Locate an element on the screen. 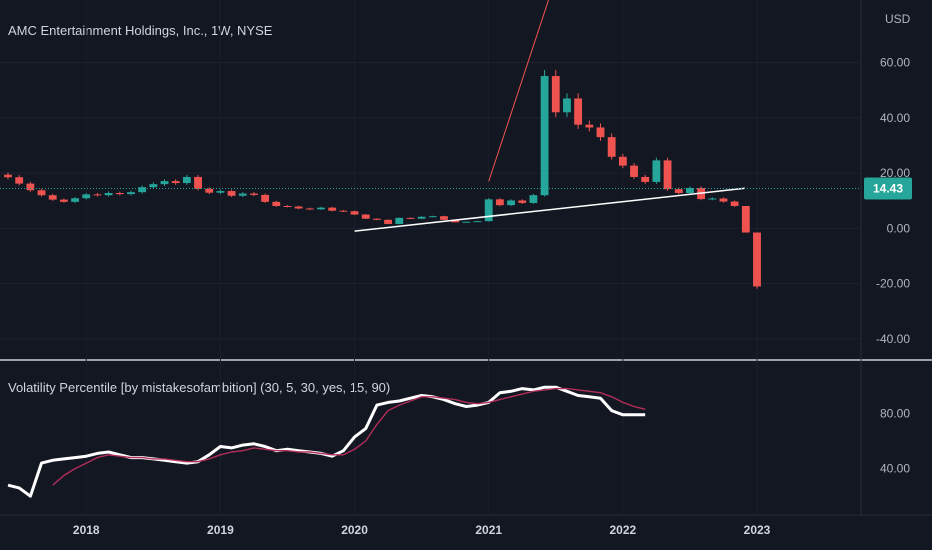 Image resolution: width=932 pixels, height=550 pixels. last-price-tag: 14.43 is located at coordinates (456, 188).